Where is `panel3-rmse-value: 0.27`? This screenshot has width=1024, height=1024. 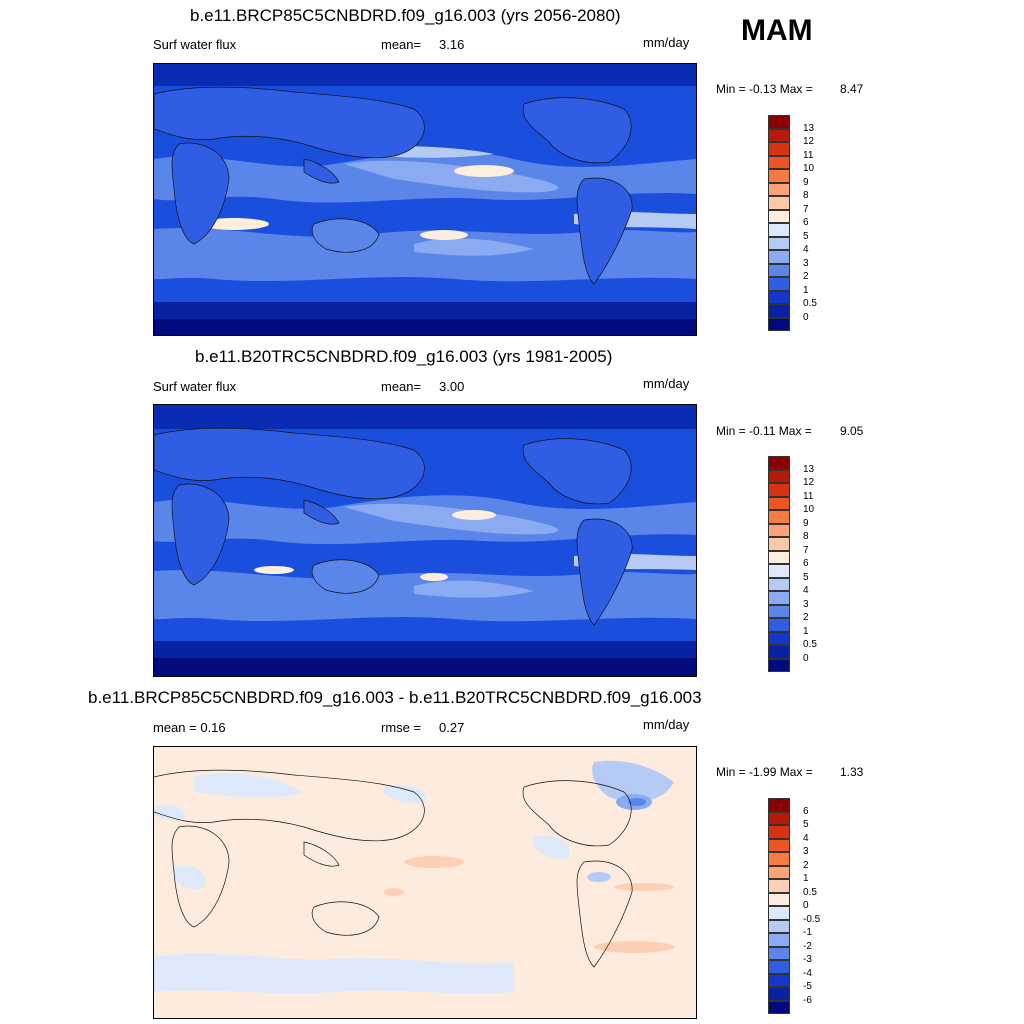
panel3-rmse-value: 0.27 is located at coordinates (452, 727).